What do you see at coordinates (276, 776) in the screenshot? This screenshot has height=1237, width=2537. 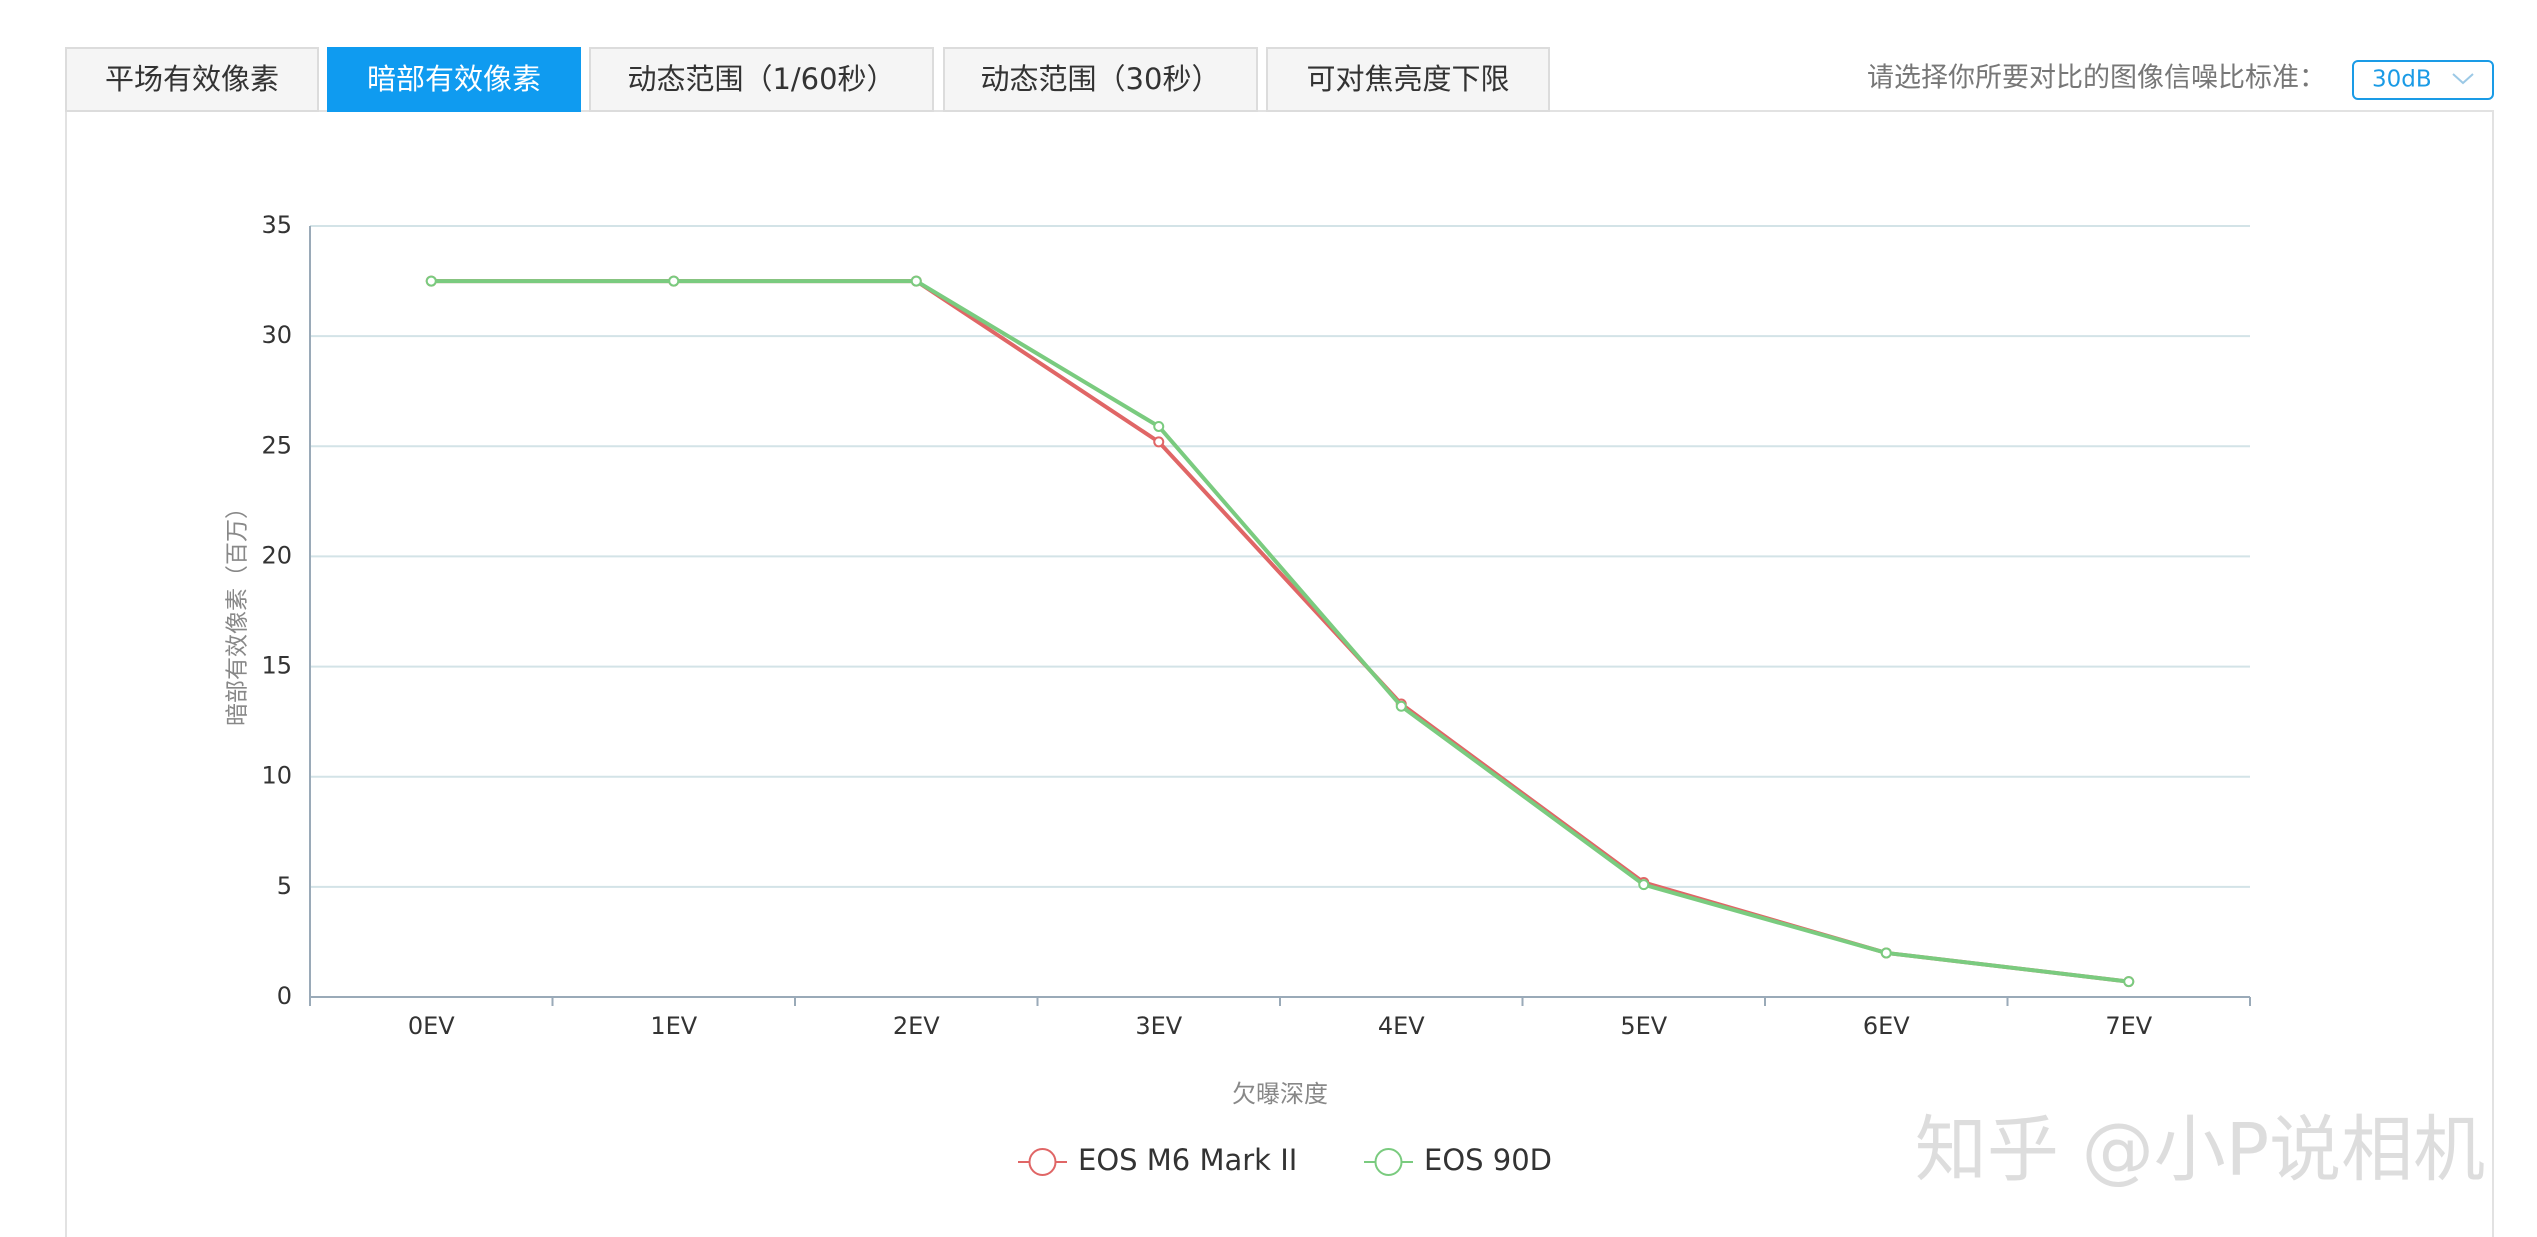 I see `y-tick-label: 10` at bounding box center [276, 776].